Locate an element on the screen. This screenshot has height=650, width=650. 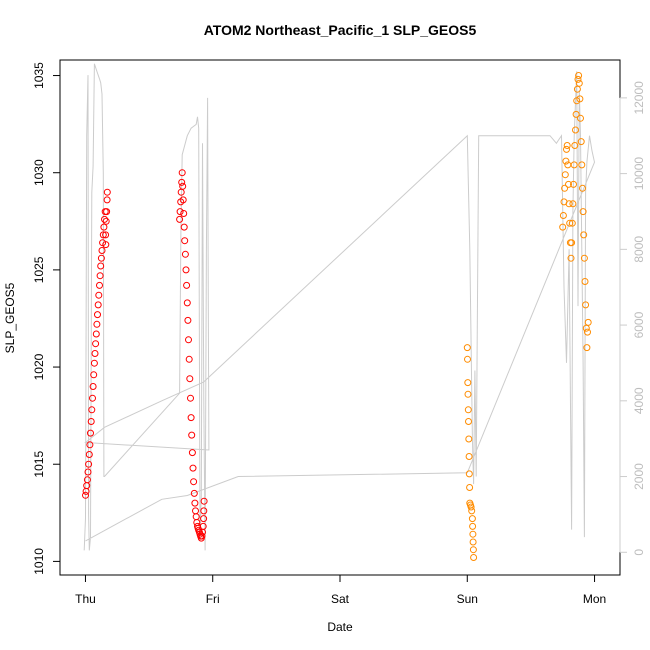
x-tick-label: Sat is located at coordinates (340, 599).